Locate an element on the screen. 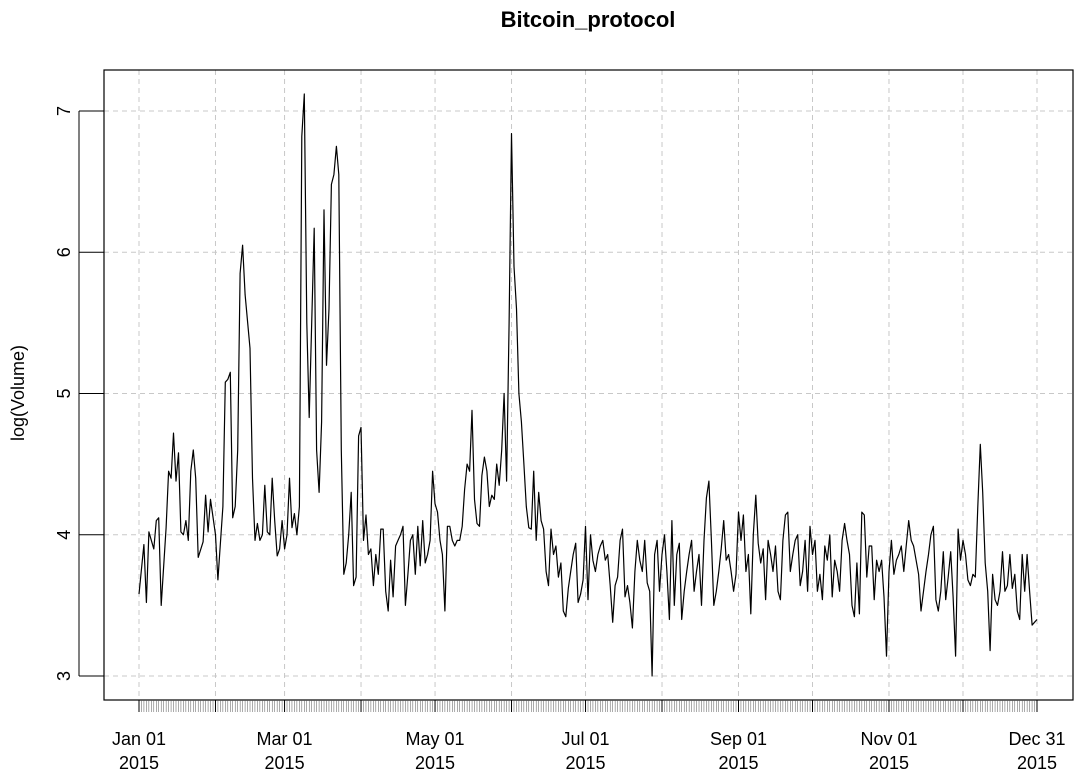  y-tick-label-0: 3 is located at coordinates (64, 676).